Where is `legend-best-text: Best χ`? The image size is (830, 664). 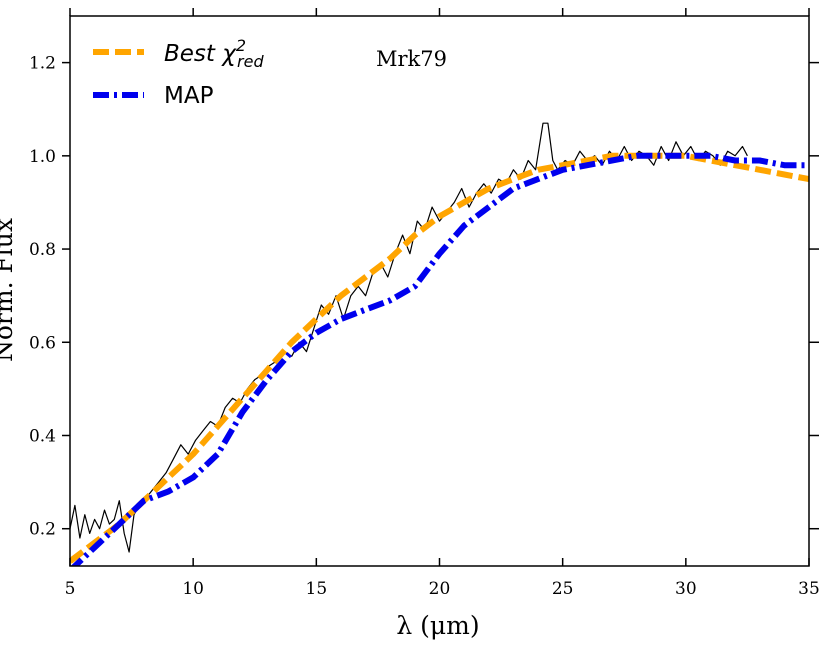 legend-best-text: Best χ is located at coordinates (200, 54).